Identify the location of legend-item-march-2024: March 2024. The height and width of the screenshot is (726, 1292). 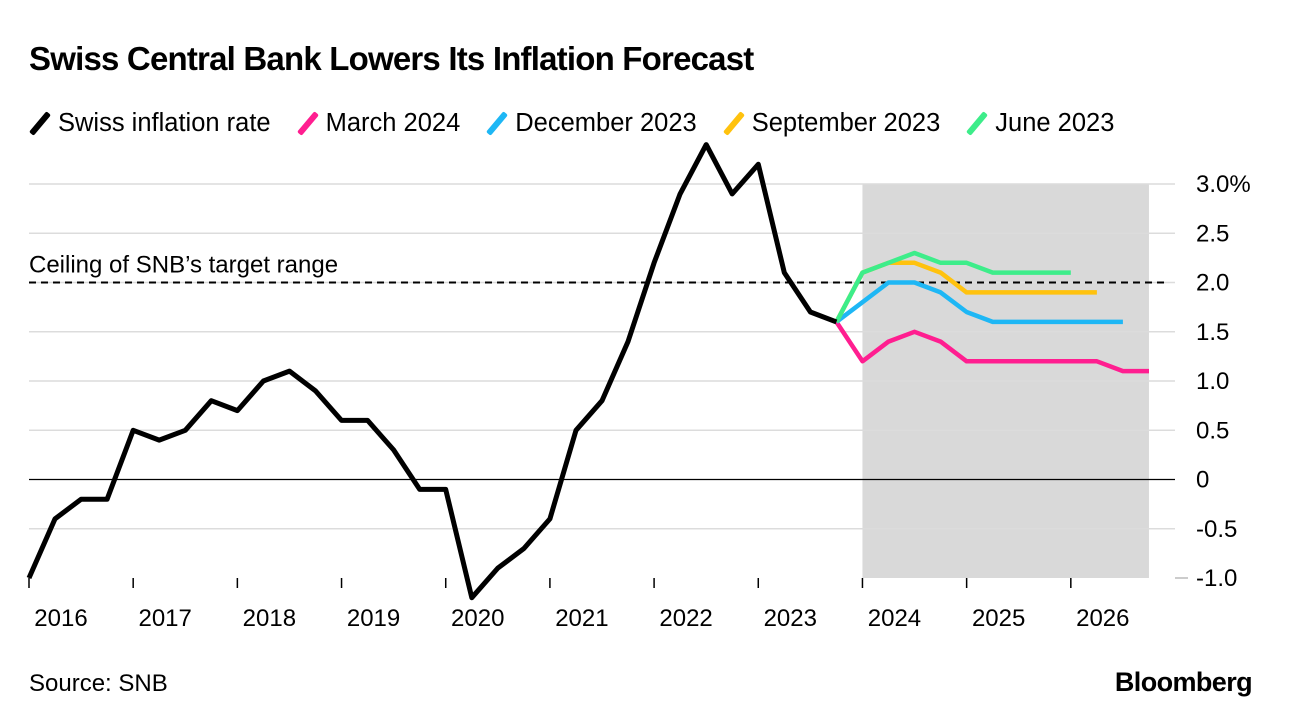
(378, 123).